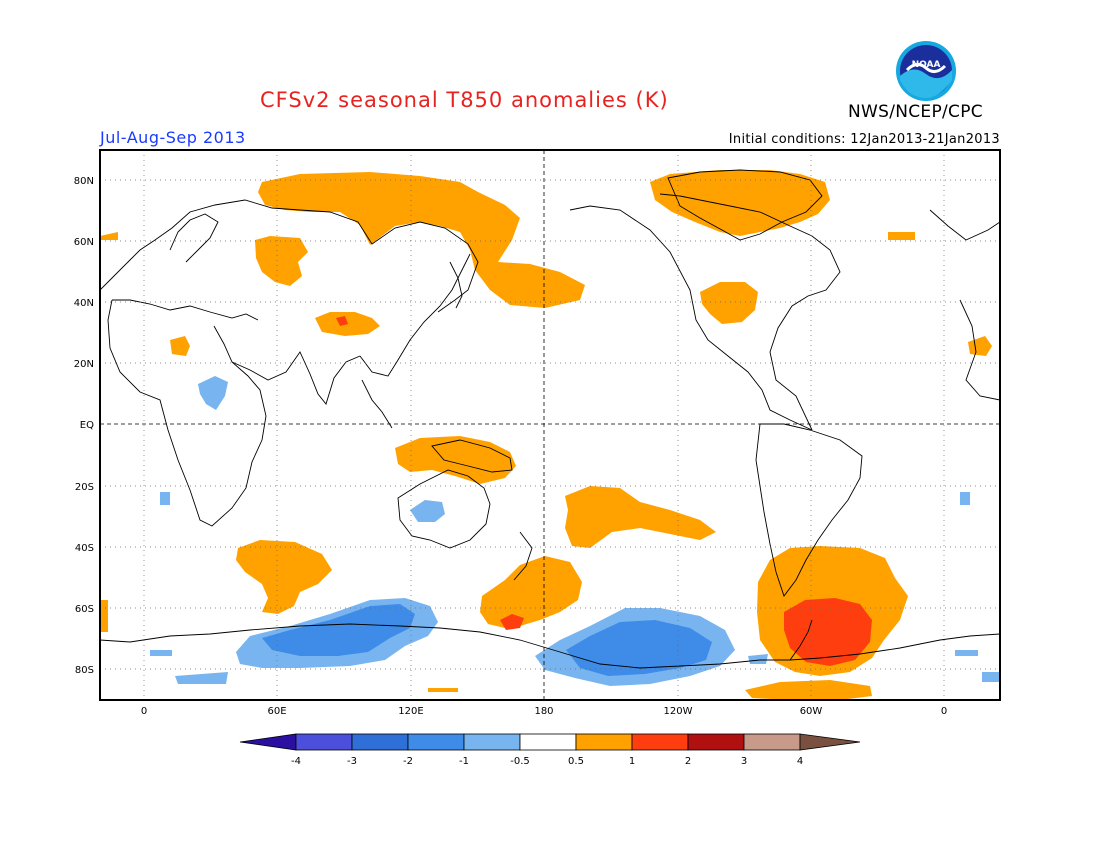 Image resolution: width=1100 pixels, height=850 pixels. I want to click on lat-label: 80N, so click(84, 181).